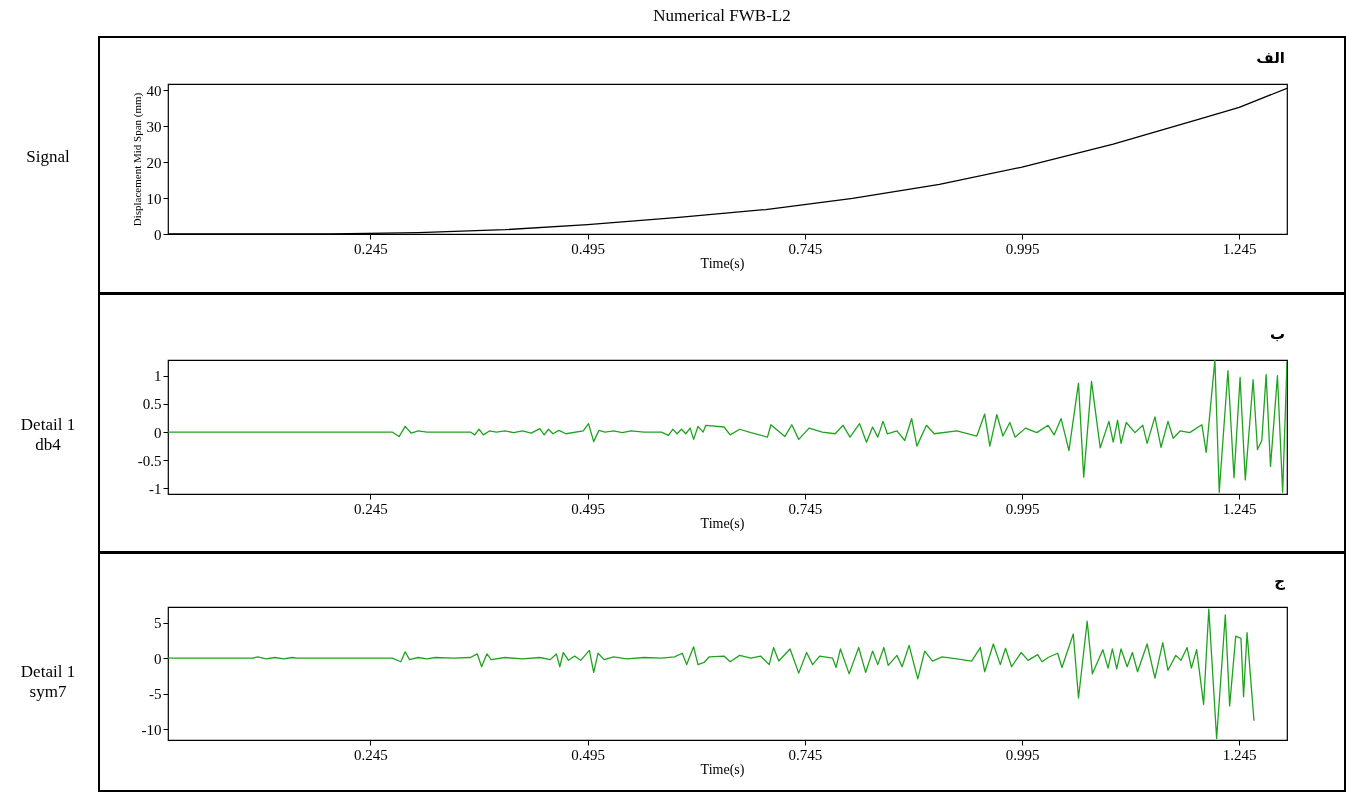  Describe the element at coordinates (151, 729) in the screenshot. I see `y-tick-label: -10` at that location.